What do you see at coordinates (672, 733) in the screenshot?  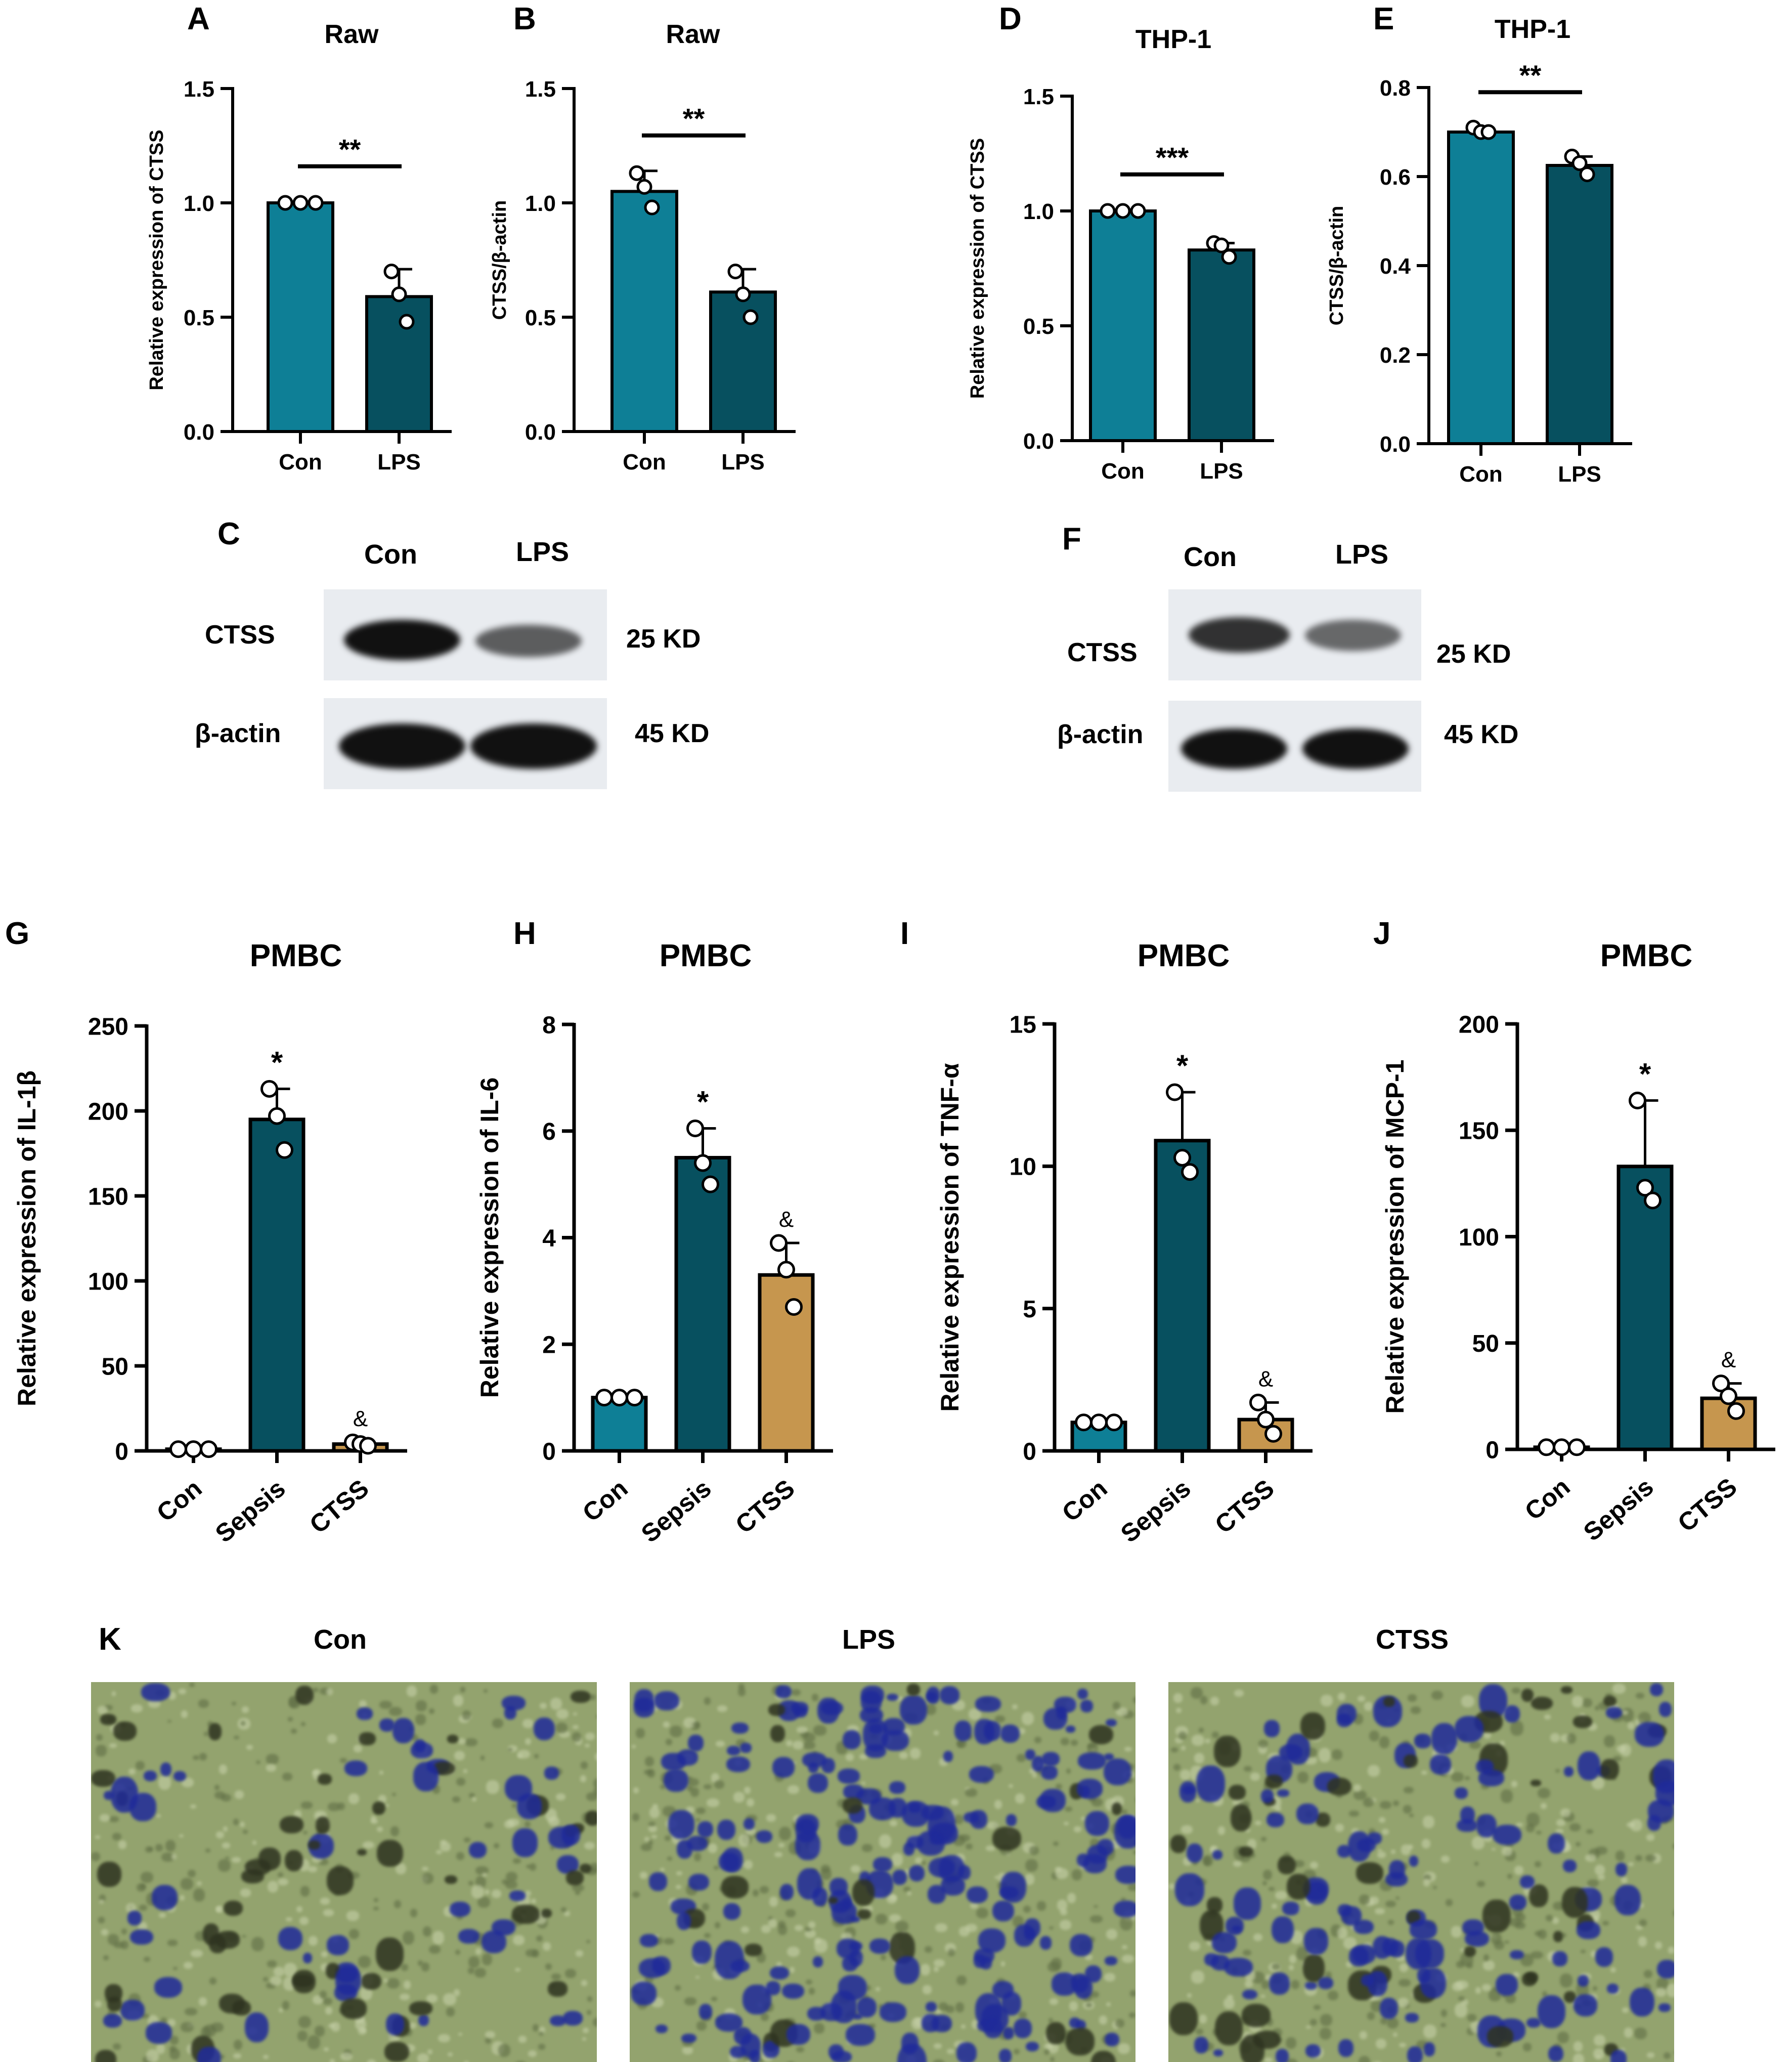 I see `blot-C-size-actin: 45 KD` at bounding box center [672, 733].